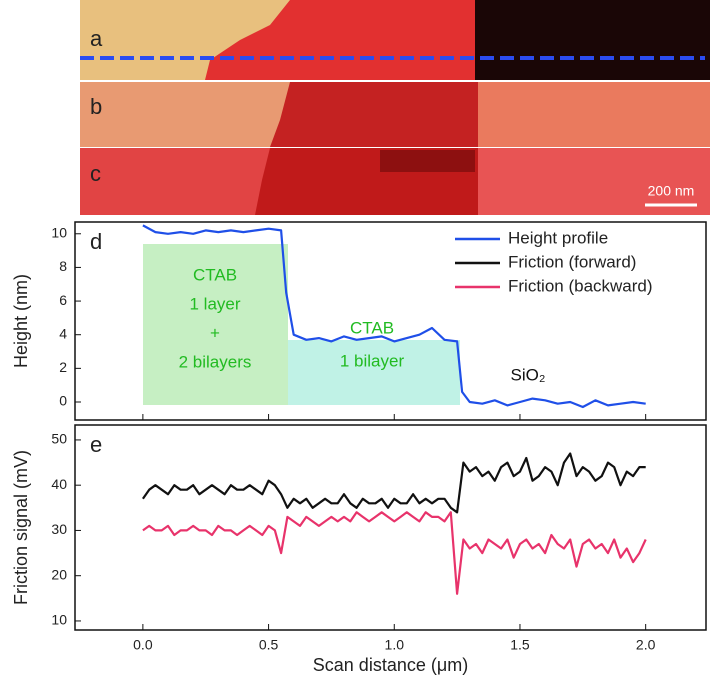 The width and height of the screenshot is (710, 682). Describe the element at coordinates (96, 241) in the screenshot. I see `panel-label: d` at that location.